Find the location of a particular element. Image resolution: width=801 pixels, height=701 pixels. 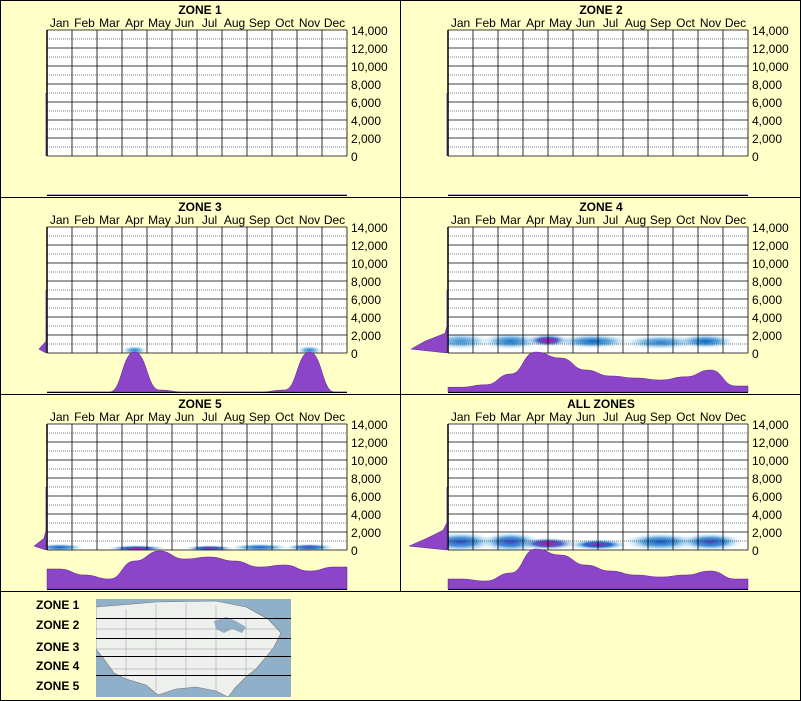

panel-title: ZONE 5 is located at coordinates (200, 404).